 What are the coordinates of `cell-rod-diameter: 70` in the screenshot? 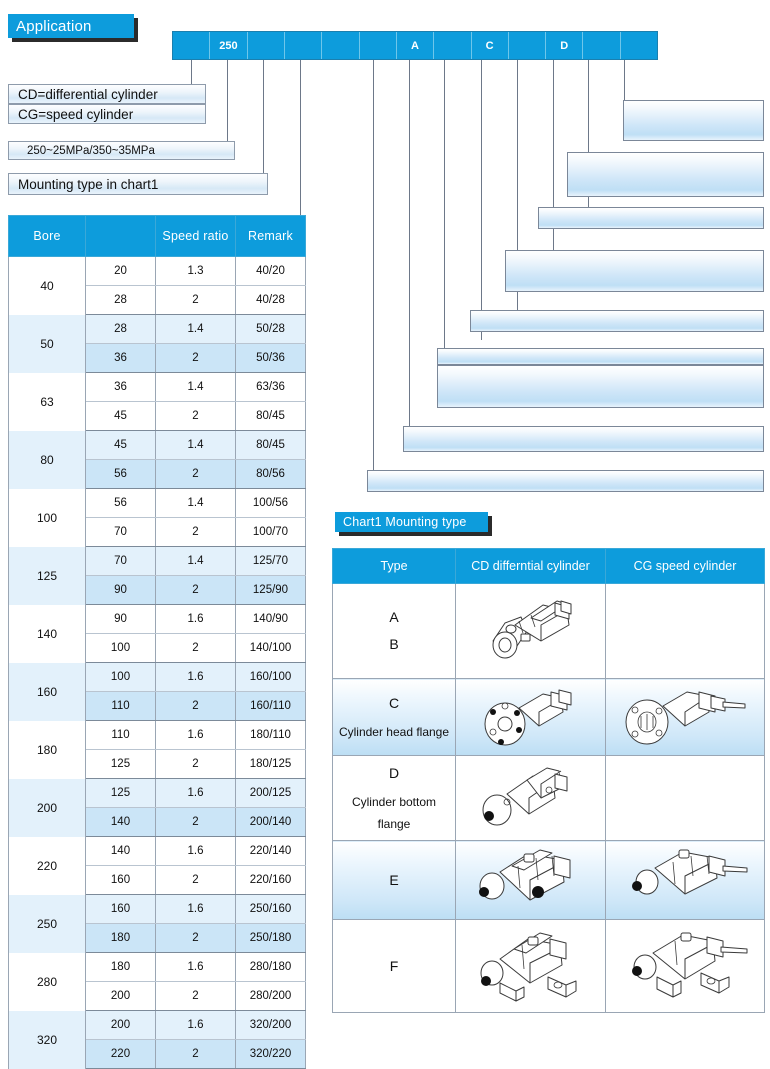 It's located at (120, 561).